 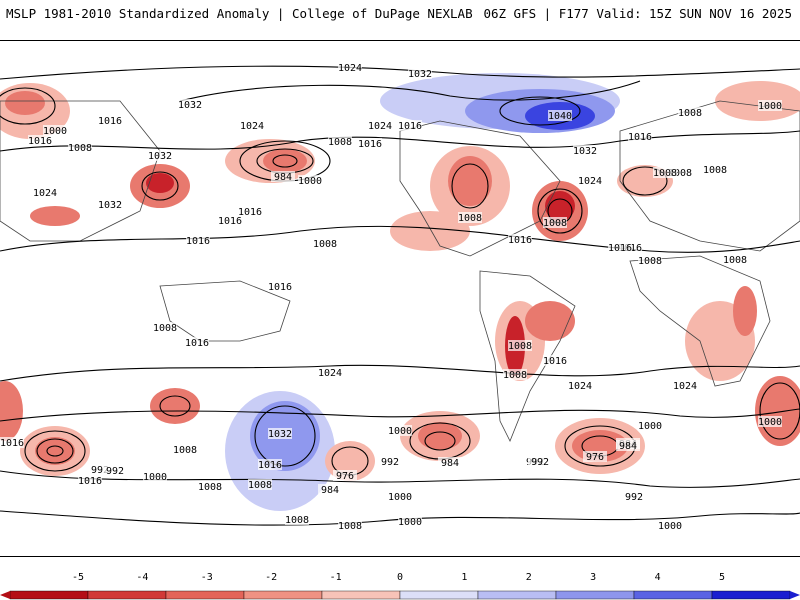 I want to click on colorbar: -5 -4 -3 -2 -1 0 1 2 3 4 5, so click(x=400, y=580).